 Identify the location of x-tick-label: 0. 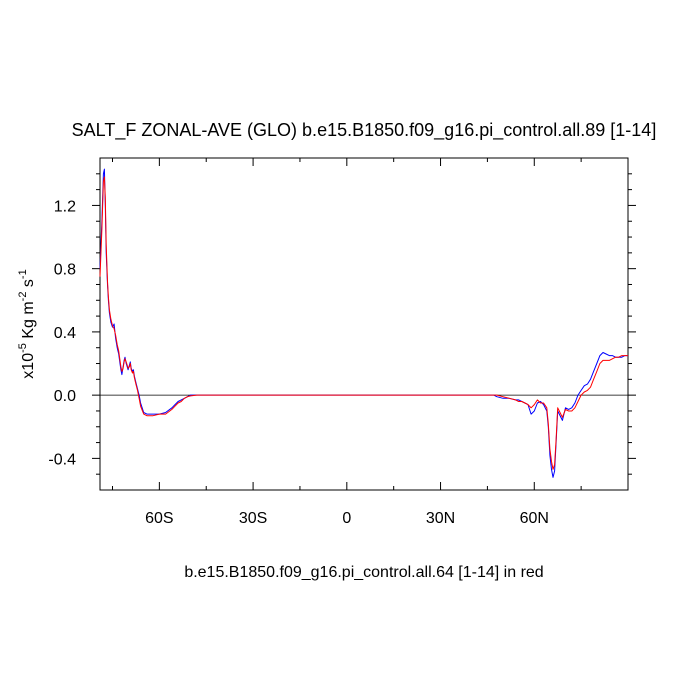
(346, 518).